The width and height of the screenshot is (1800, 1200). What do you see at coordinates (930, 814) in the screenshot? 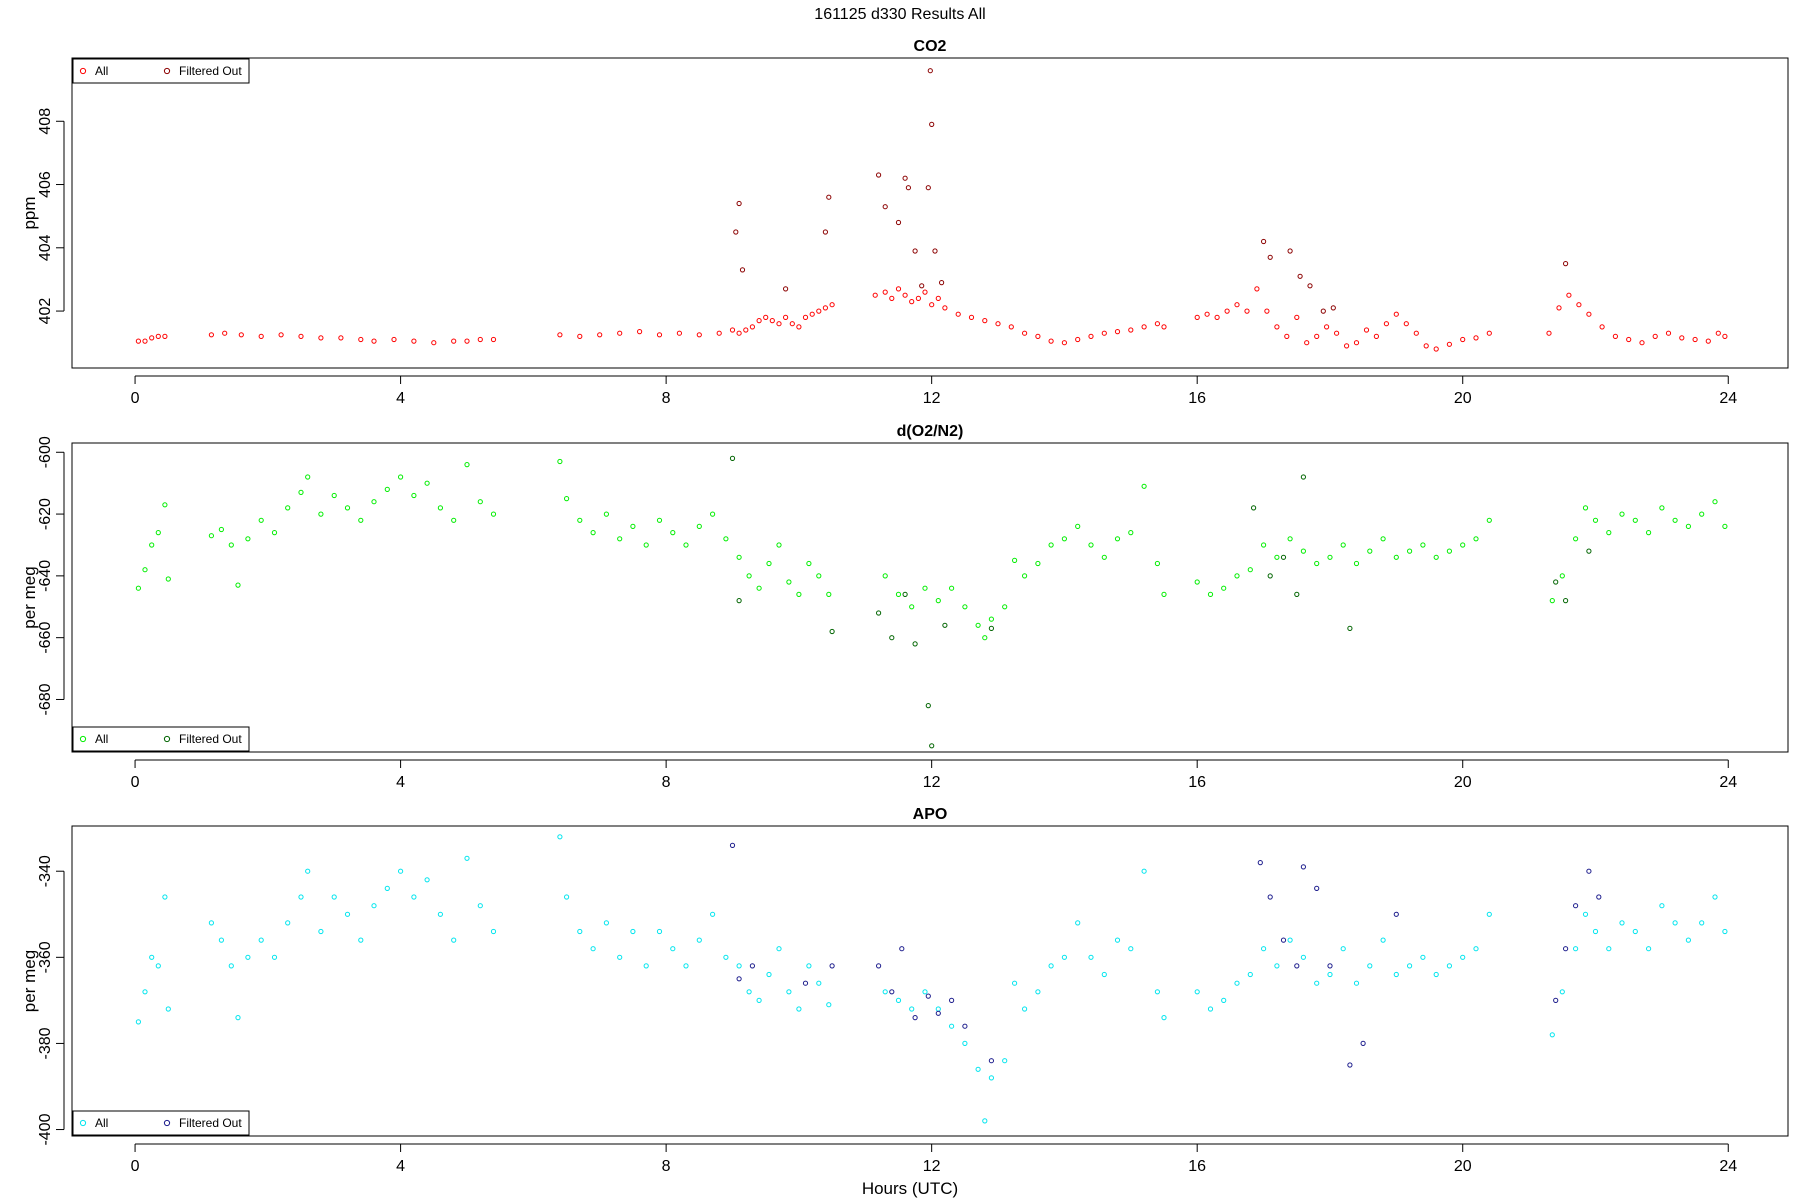
I see `panel-title: APO` at bounding box center [930, 814].